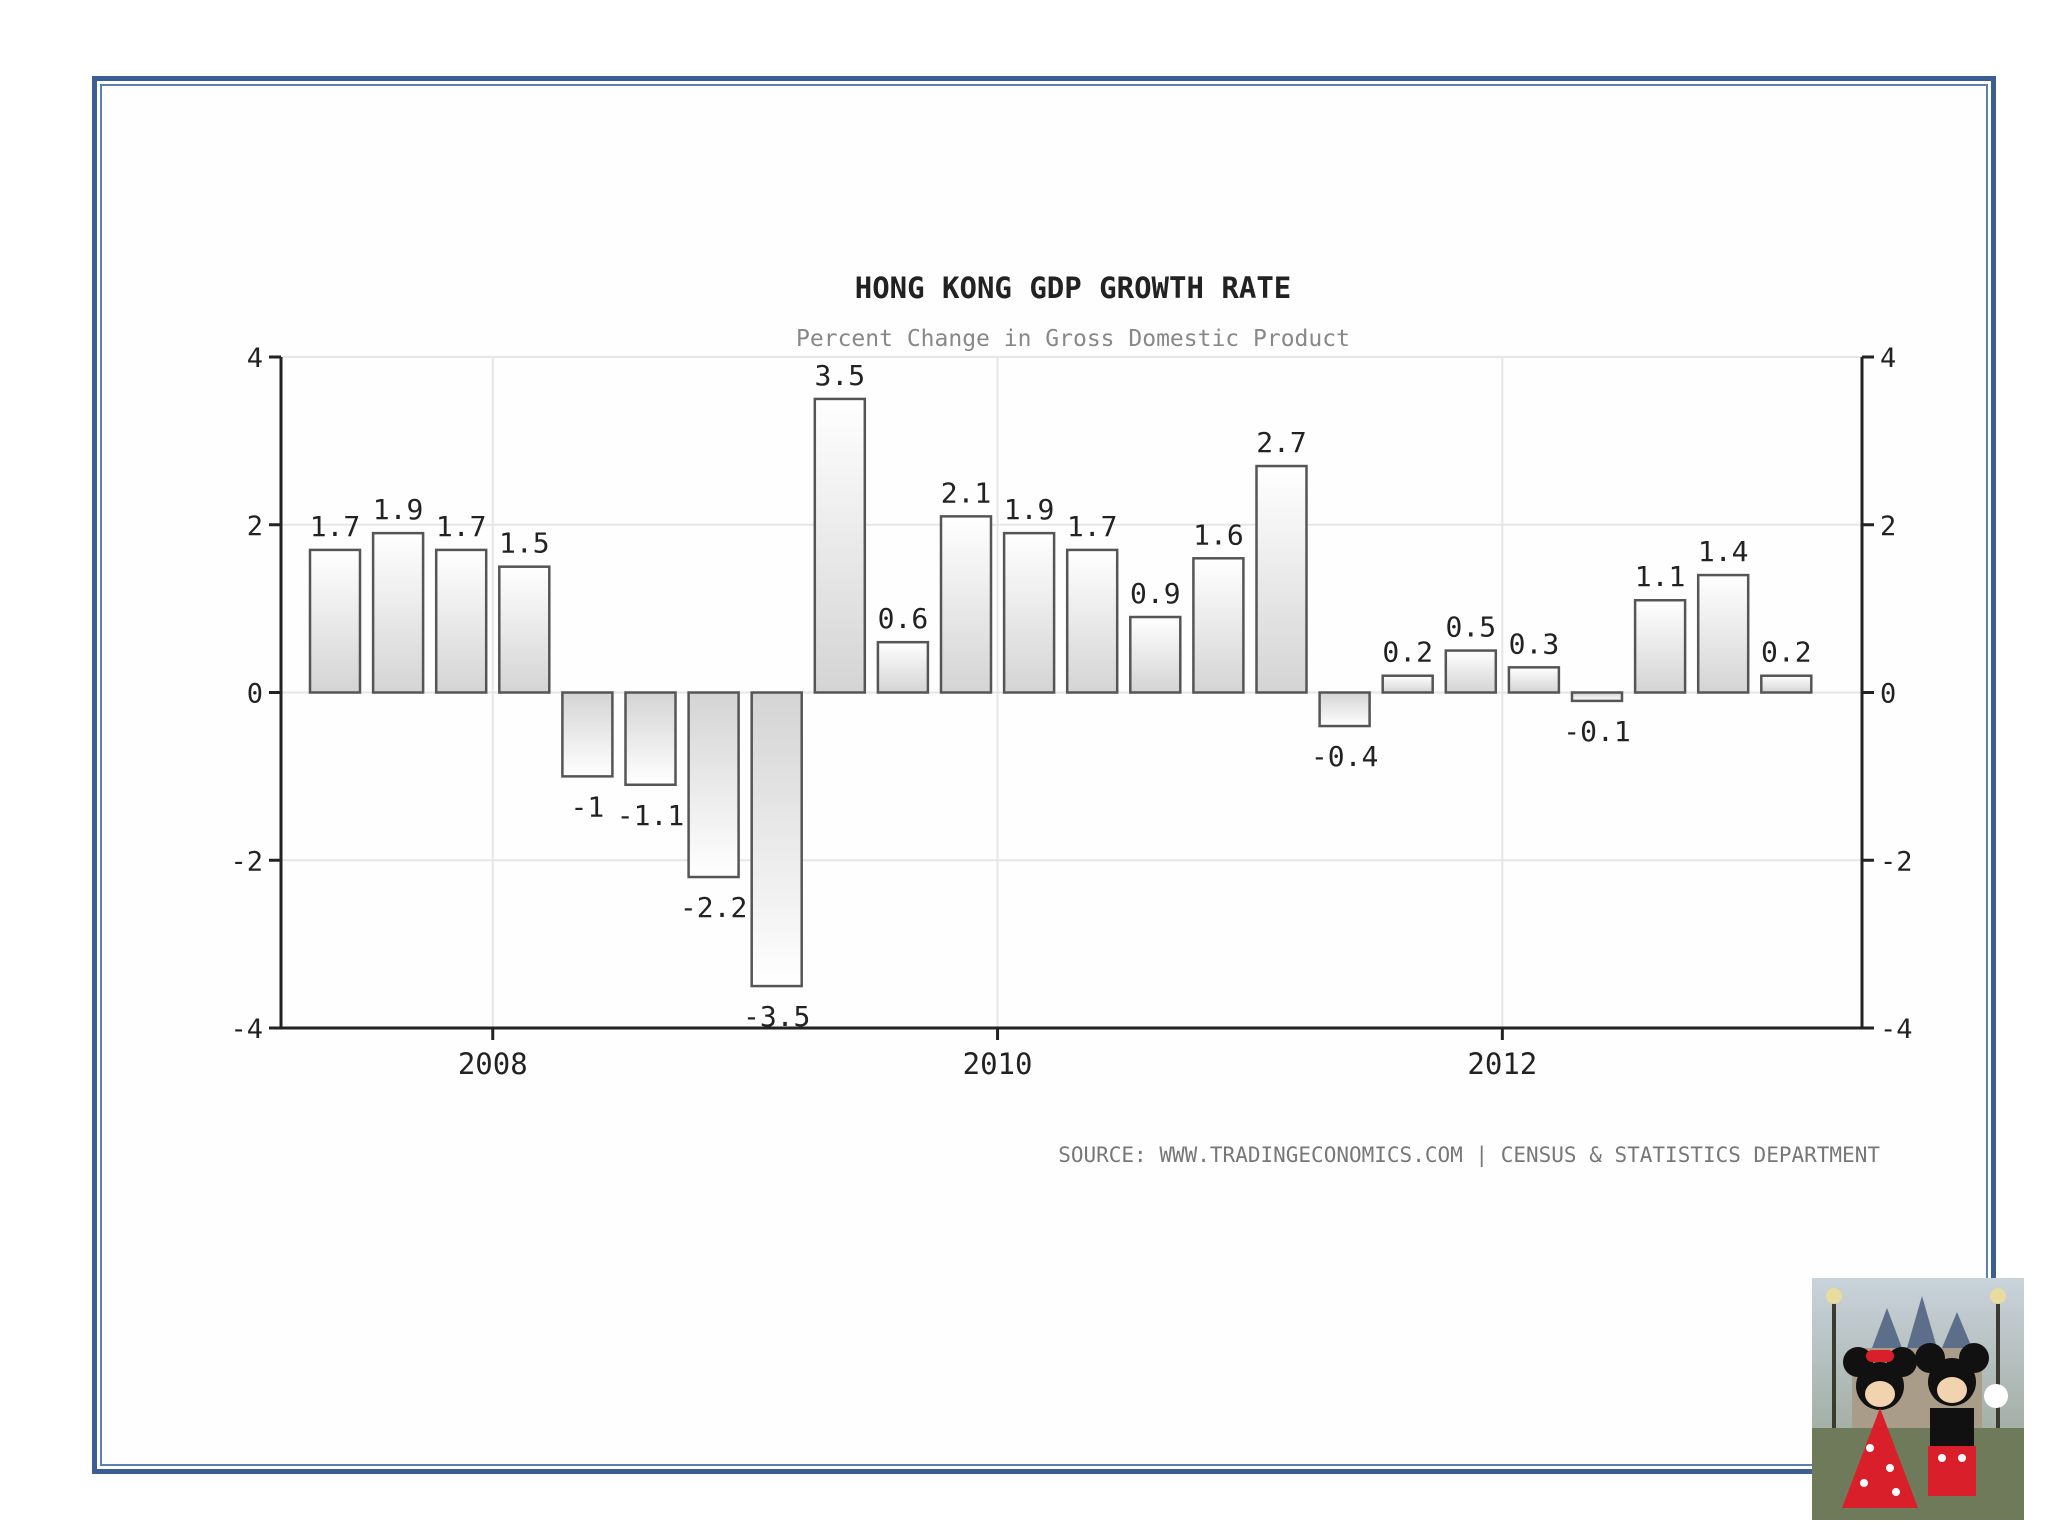 The width and height of the screenshot is (2048, 1536). Describe the element at coordinates (998, 1064) in the screenshot. I see `x-tick-label: 2010` at that location.